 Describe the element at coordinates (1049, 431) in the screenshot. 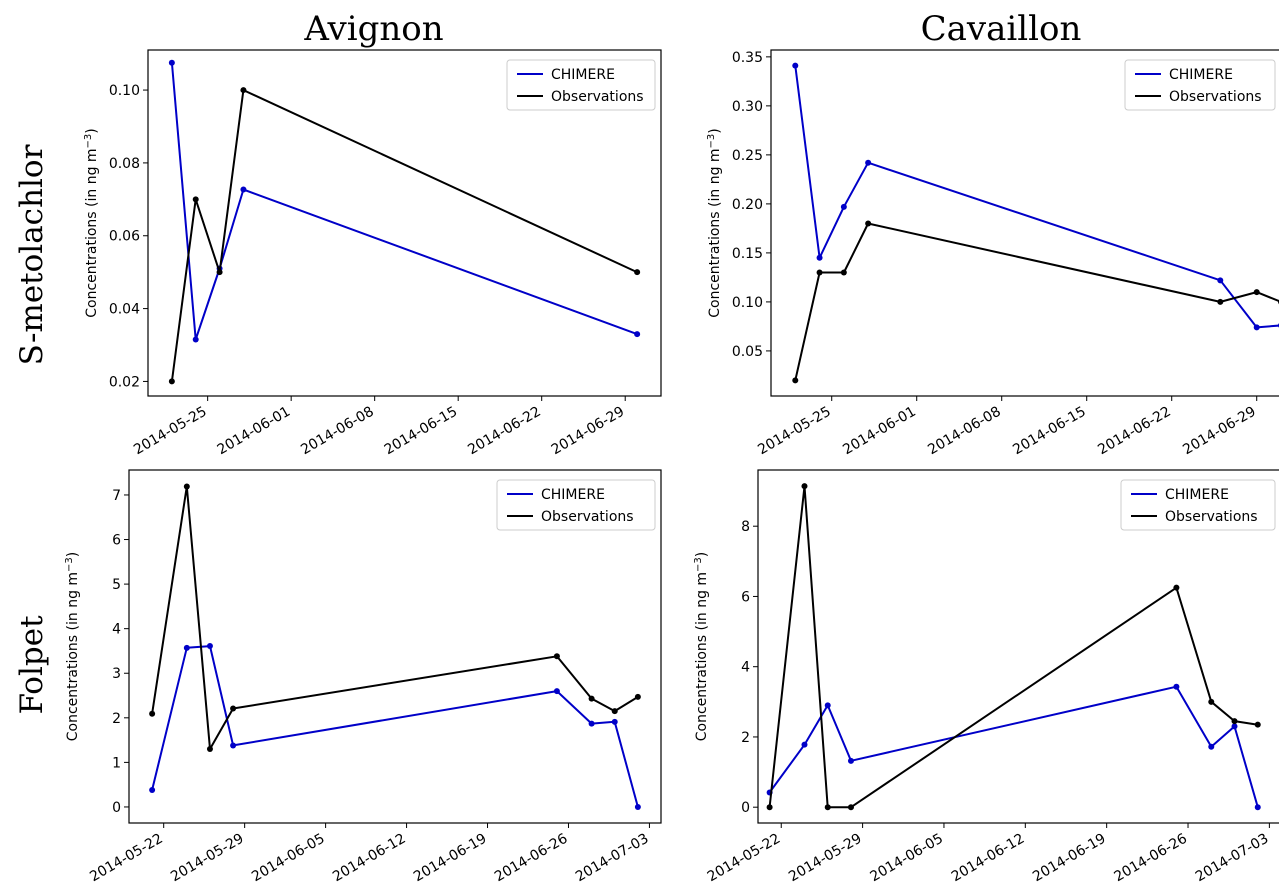

I see `x-tick-label: 2014-06-15` at that location.